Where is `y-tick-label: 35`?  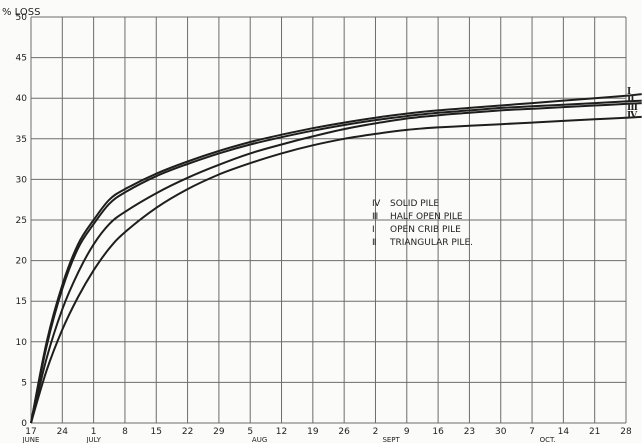 y-tick-label: 35 is located at coordinates (21, 140).